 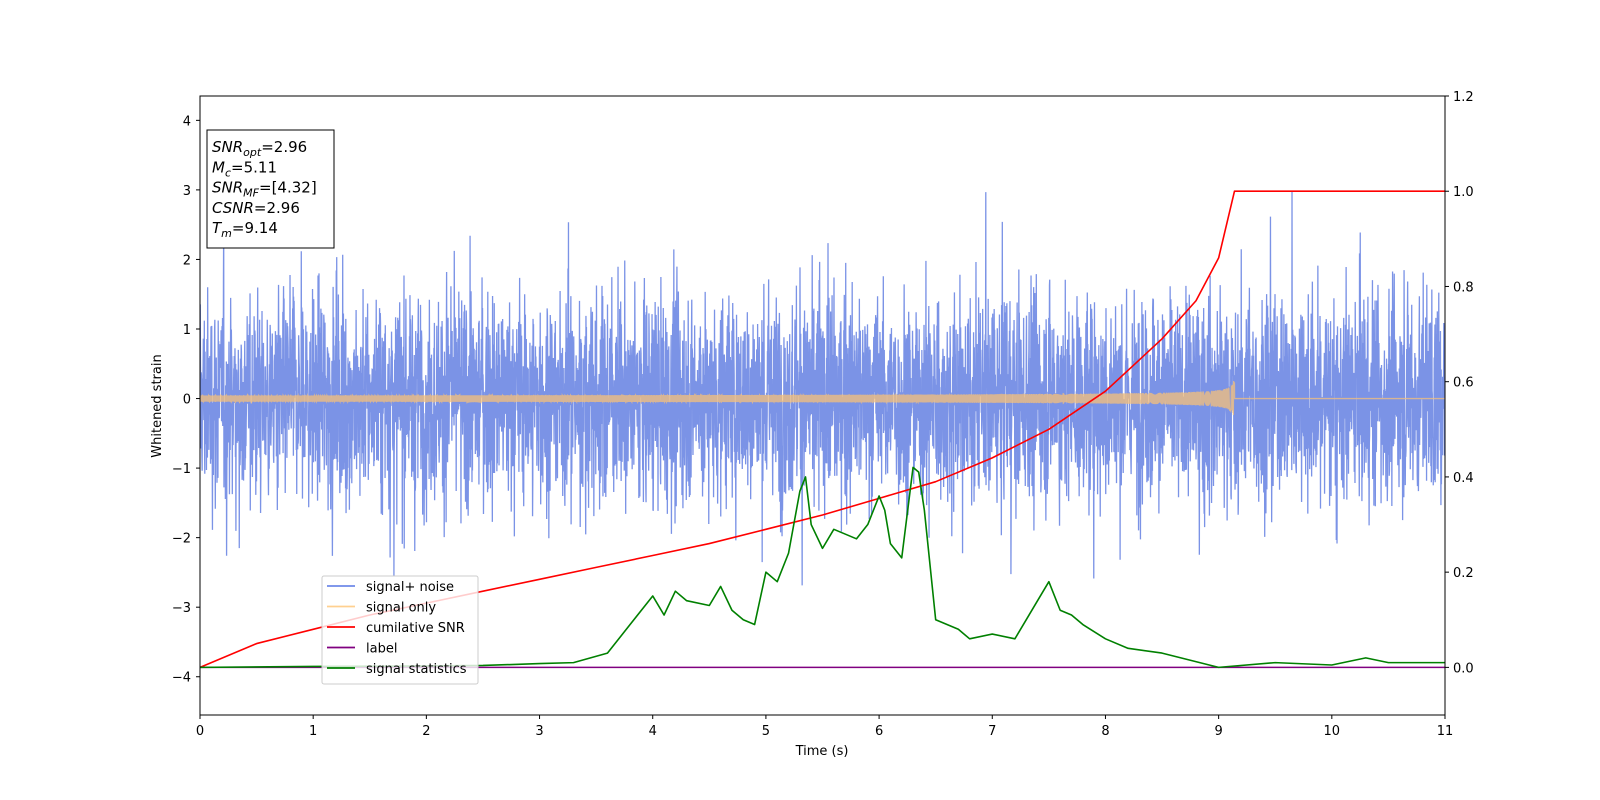 I want to click on annotation-line: SNRopt=2.96, so click(x=259, y=148).